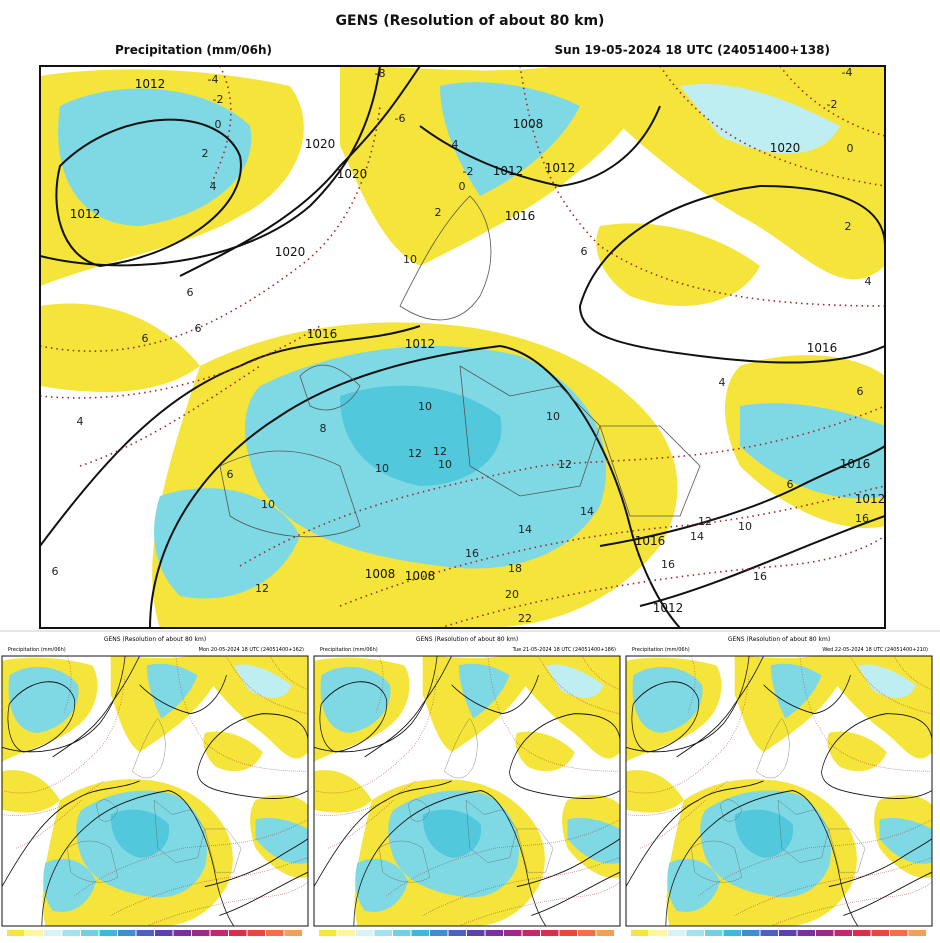 This screenshot has width=940, height=943. I want to click on isotherm-label: 8, so click(323, 428).